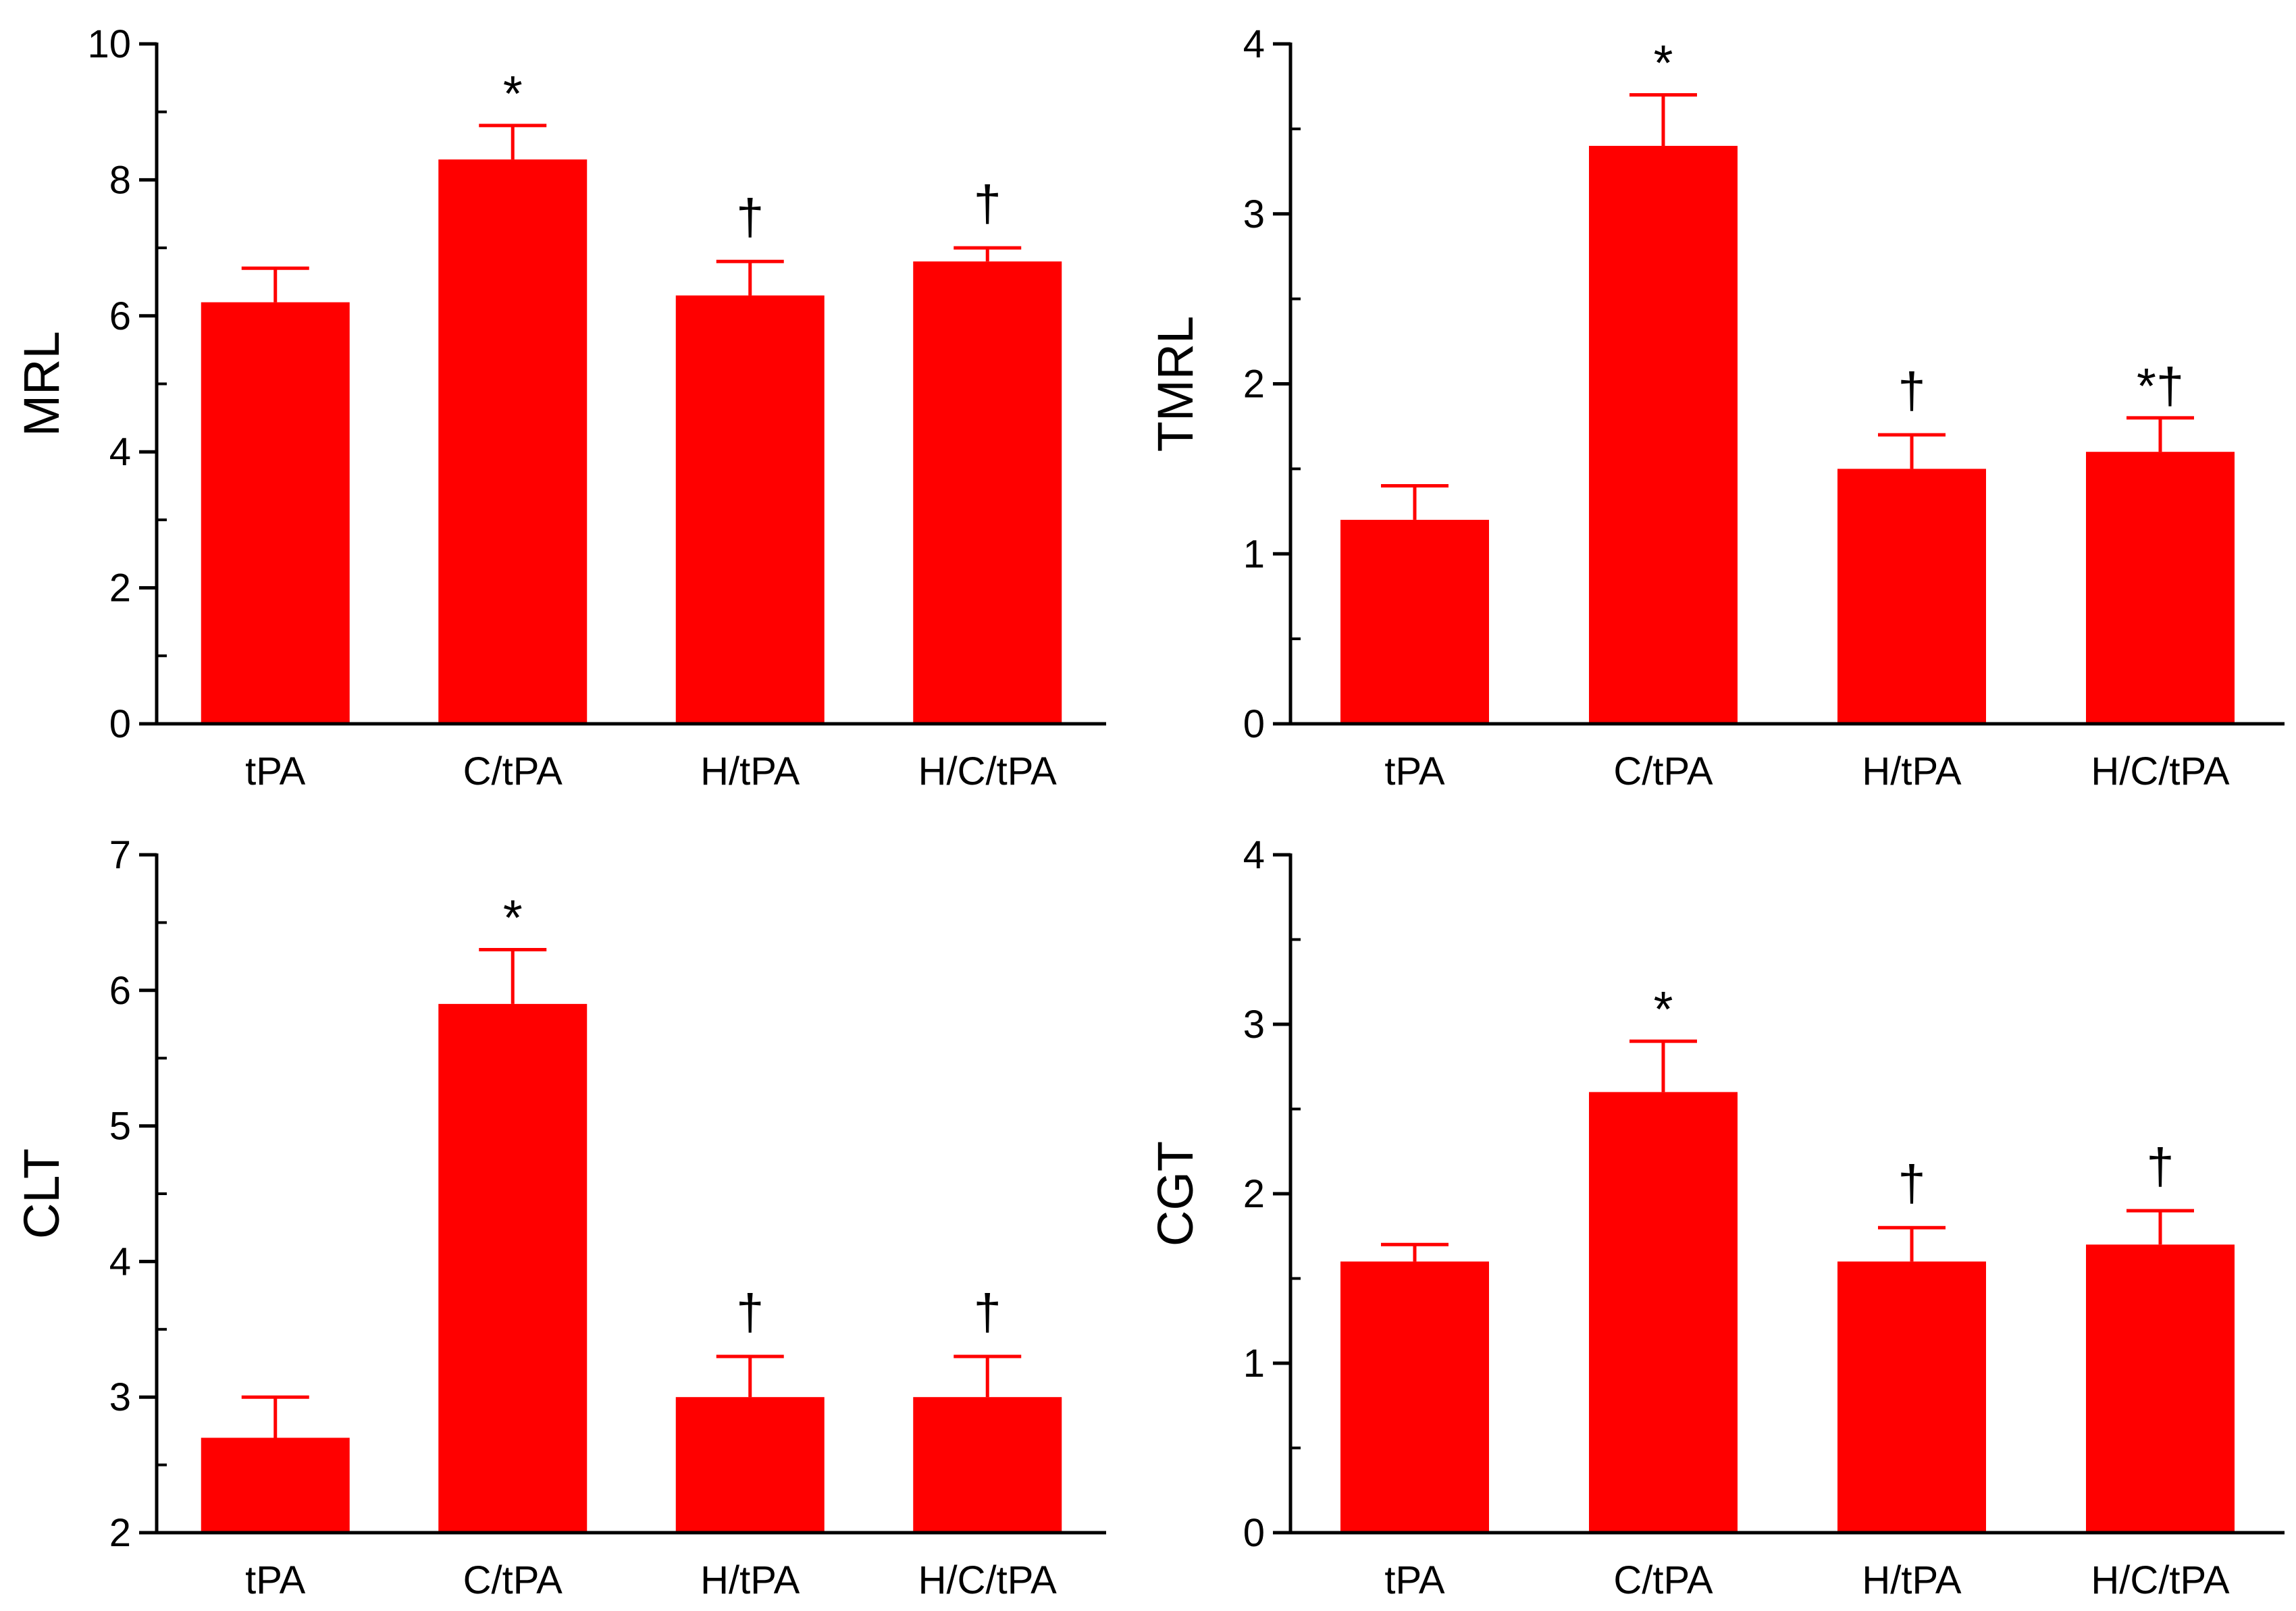  Describe the element at coordinates (42, 1194) in the screenshot. I see `y-axis-label: CLT` at that location.